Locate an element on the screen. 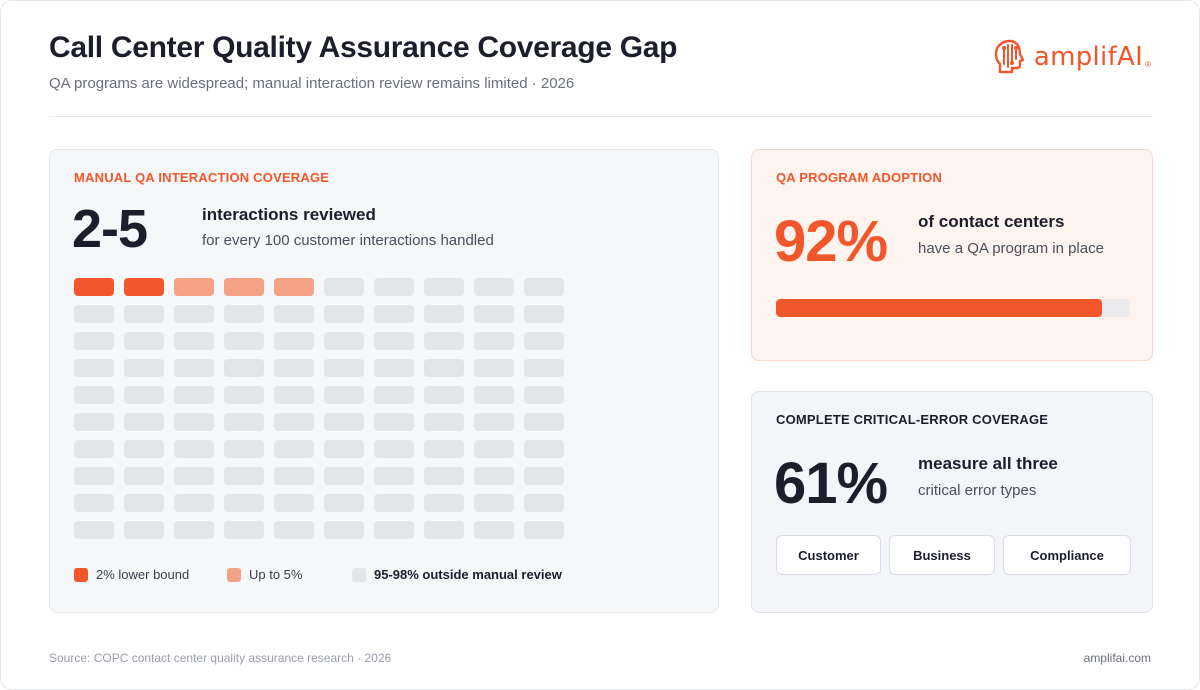 This screenshot has width=1200, height=690. brain-head-icon is located at coordinates (1009, 56).